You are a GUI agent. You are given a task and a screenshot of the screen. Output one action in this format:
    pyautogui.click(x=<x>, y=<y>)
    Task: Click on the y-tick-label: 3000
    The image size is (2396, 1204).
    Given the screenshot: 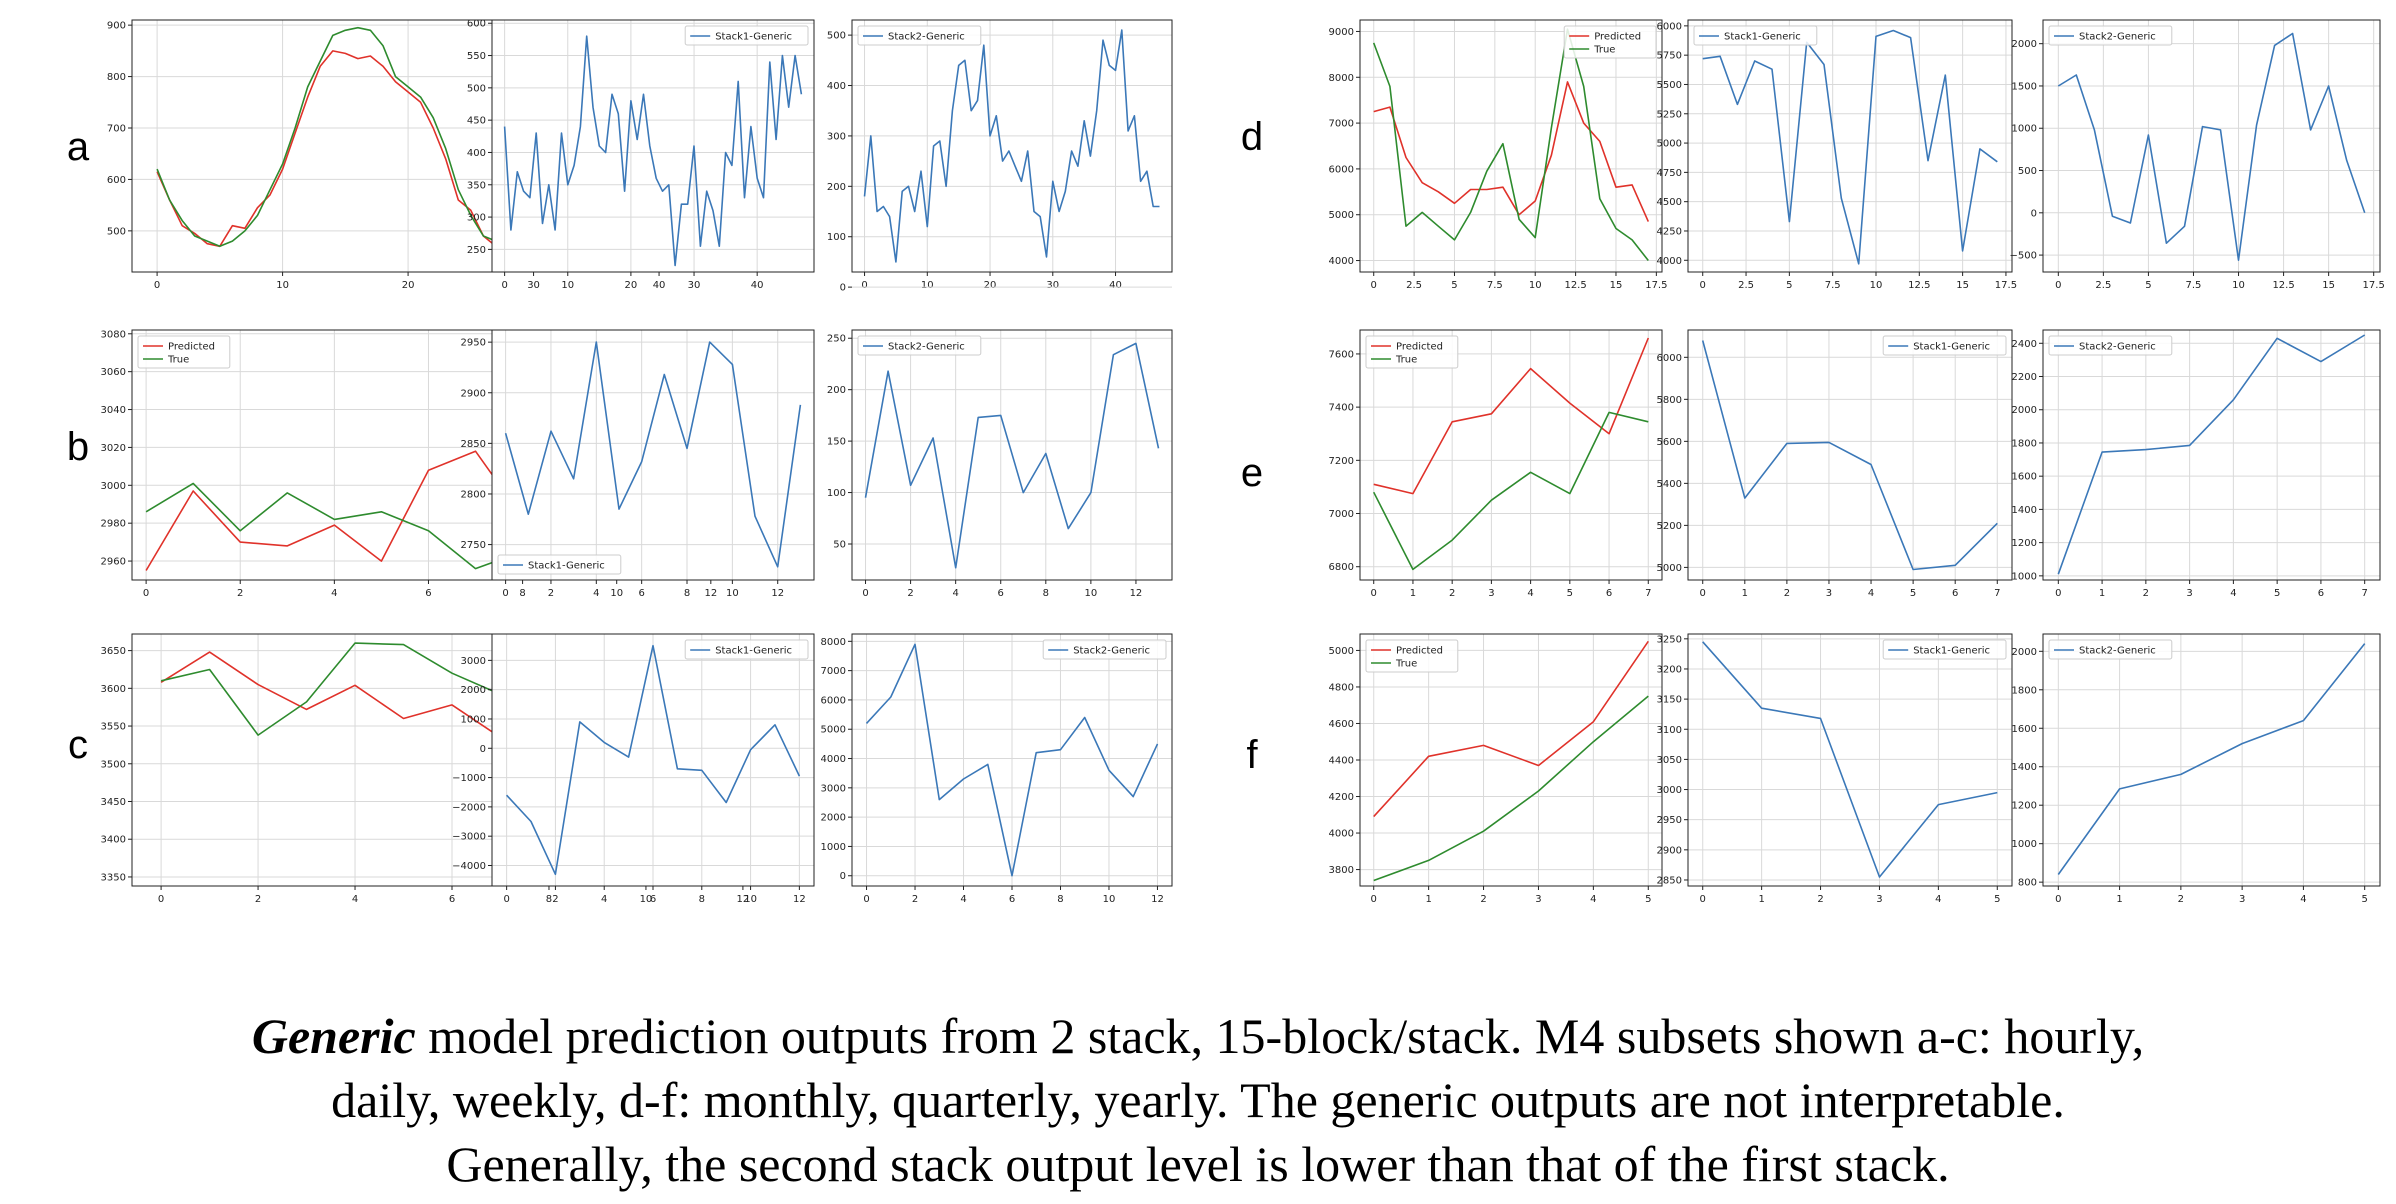 What is the action you would take?
    pyautogui.click(x=1669, y=790)
    